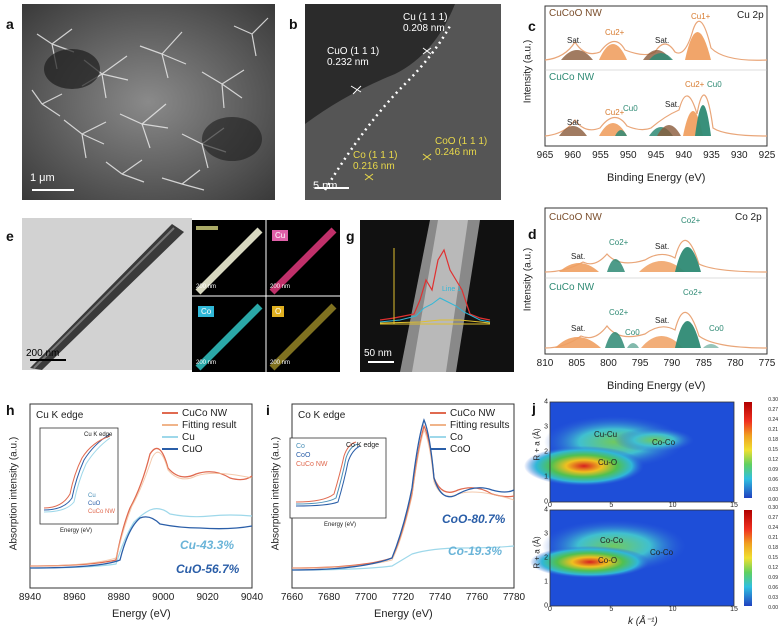  Describe the element at coordinates (546, 452) in the screenshot. I see `tick-label: 2` at that location.